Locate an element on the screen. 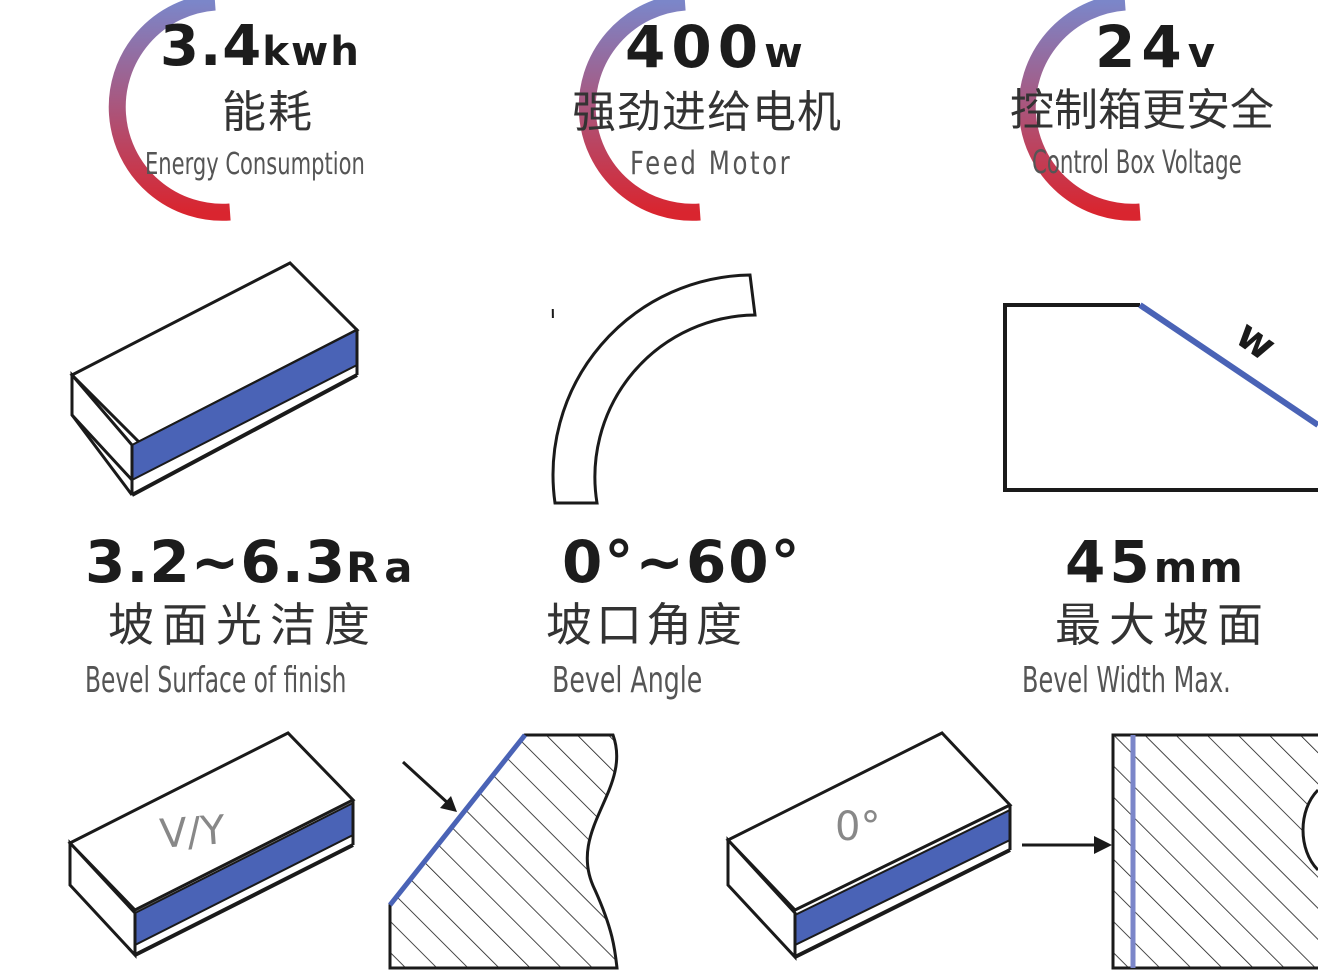  zero-degree-block-icon: 0° is located at coordinates (869, 846).